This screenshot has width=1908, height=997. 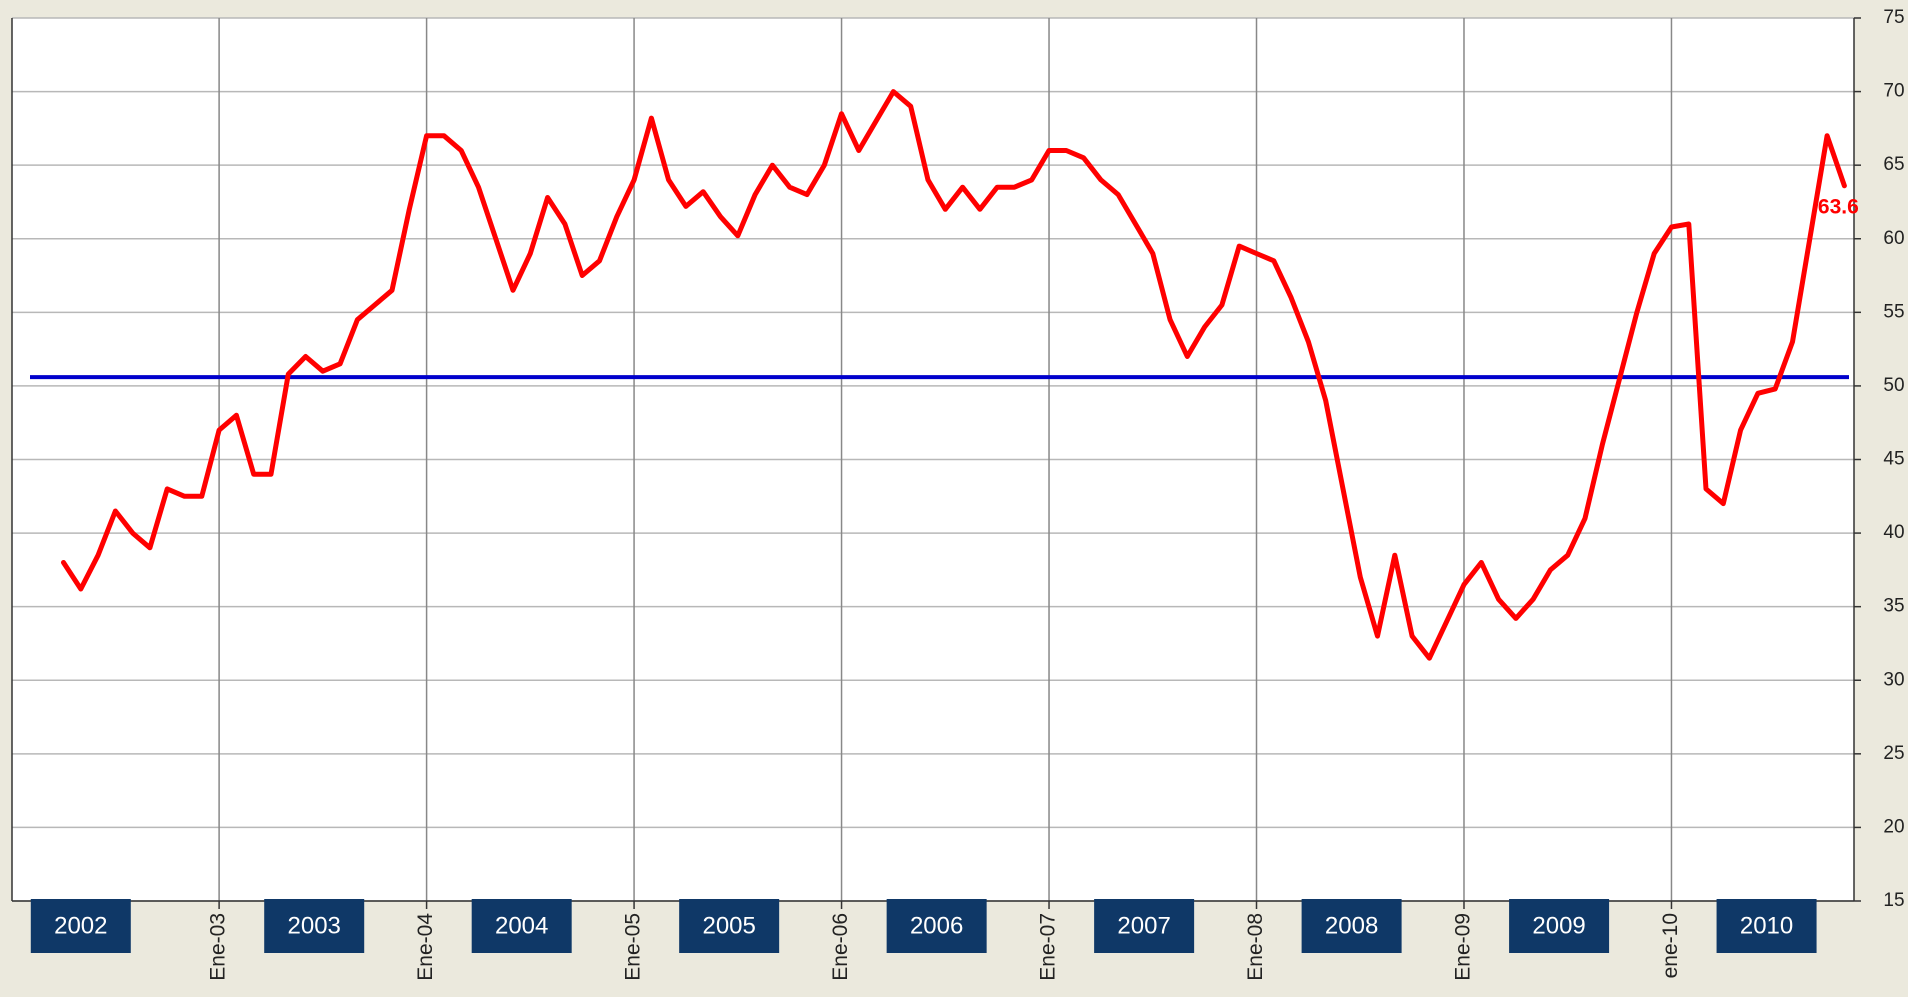 What do you see at coordinates (1463, 947) in the screenshot?
I see `x-tick-label: Ene-09` at bounding box center [1463, 947].